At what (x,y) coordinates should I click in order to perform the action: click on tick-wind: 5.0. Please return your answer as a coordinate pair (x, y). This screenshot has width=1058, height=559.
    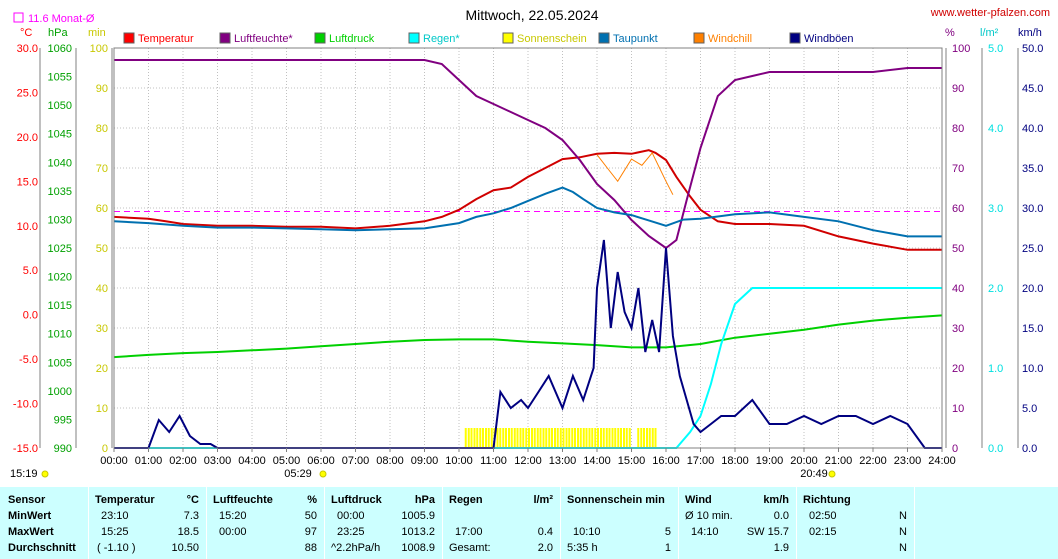
    Looking at the image, I should click on (1029, 409).